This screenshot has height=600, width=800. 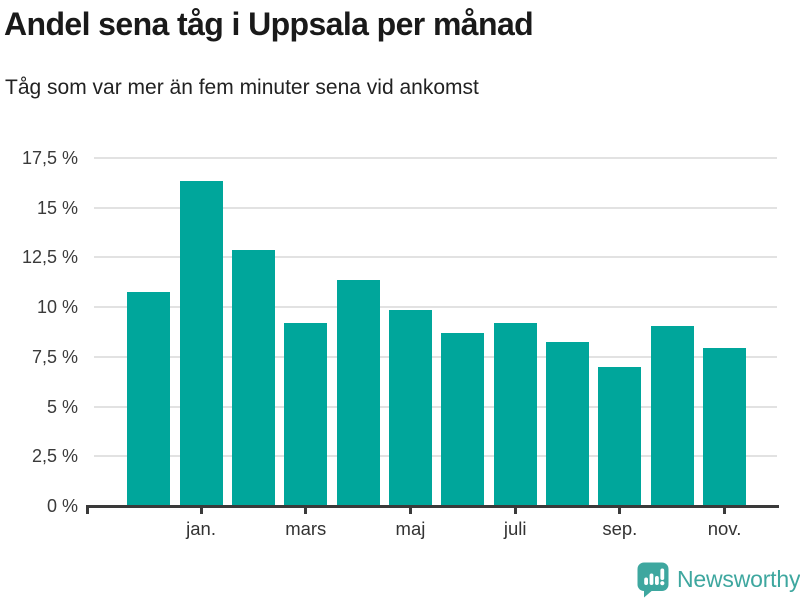 What do you see at coordinates (149, 399) in the screenshot?
I see `bar-dec.` at bounding box center [149, 399].